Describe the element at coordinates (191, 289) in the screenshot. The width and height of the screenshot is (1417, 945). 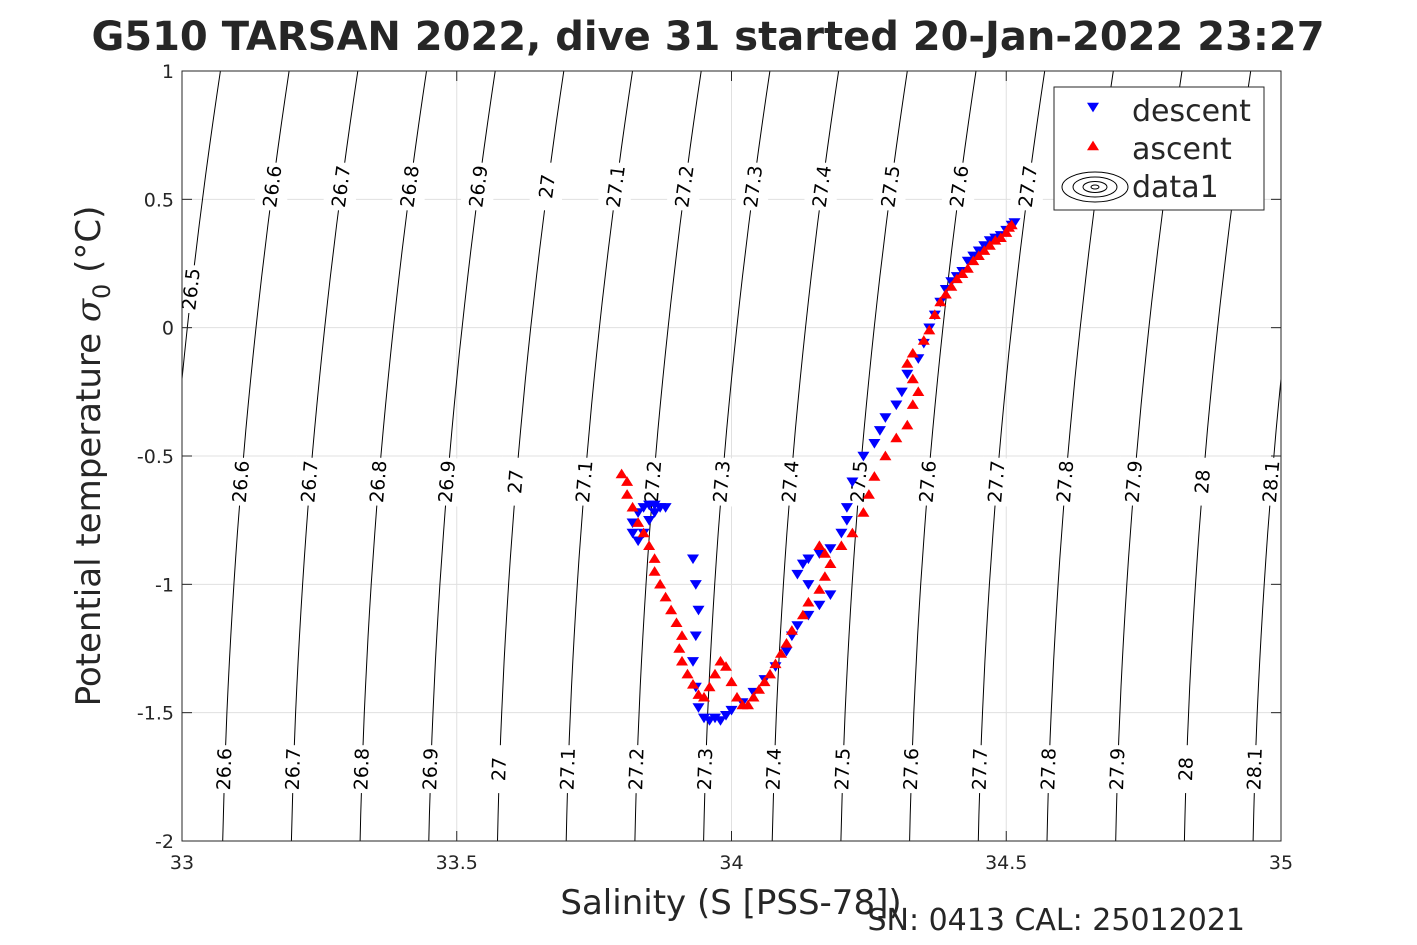
I see `contour-label: 26.5` at that location.